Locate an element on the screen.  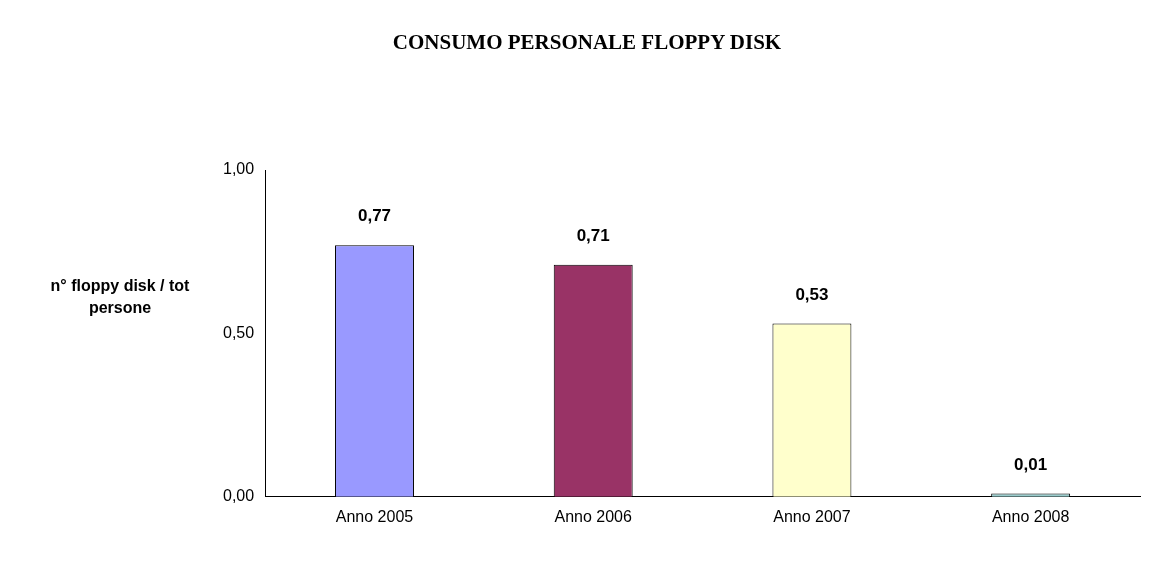
chart-title: CONSUMO PERSONALE FLOPPY DISK is located at coordinates (587, 42).